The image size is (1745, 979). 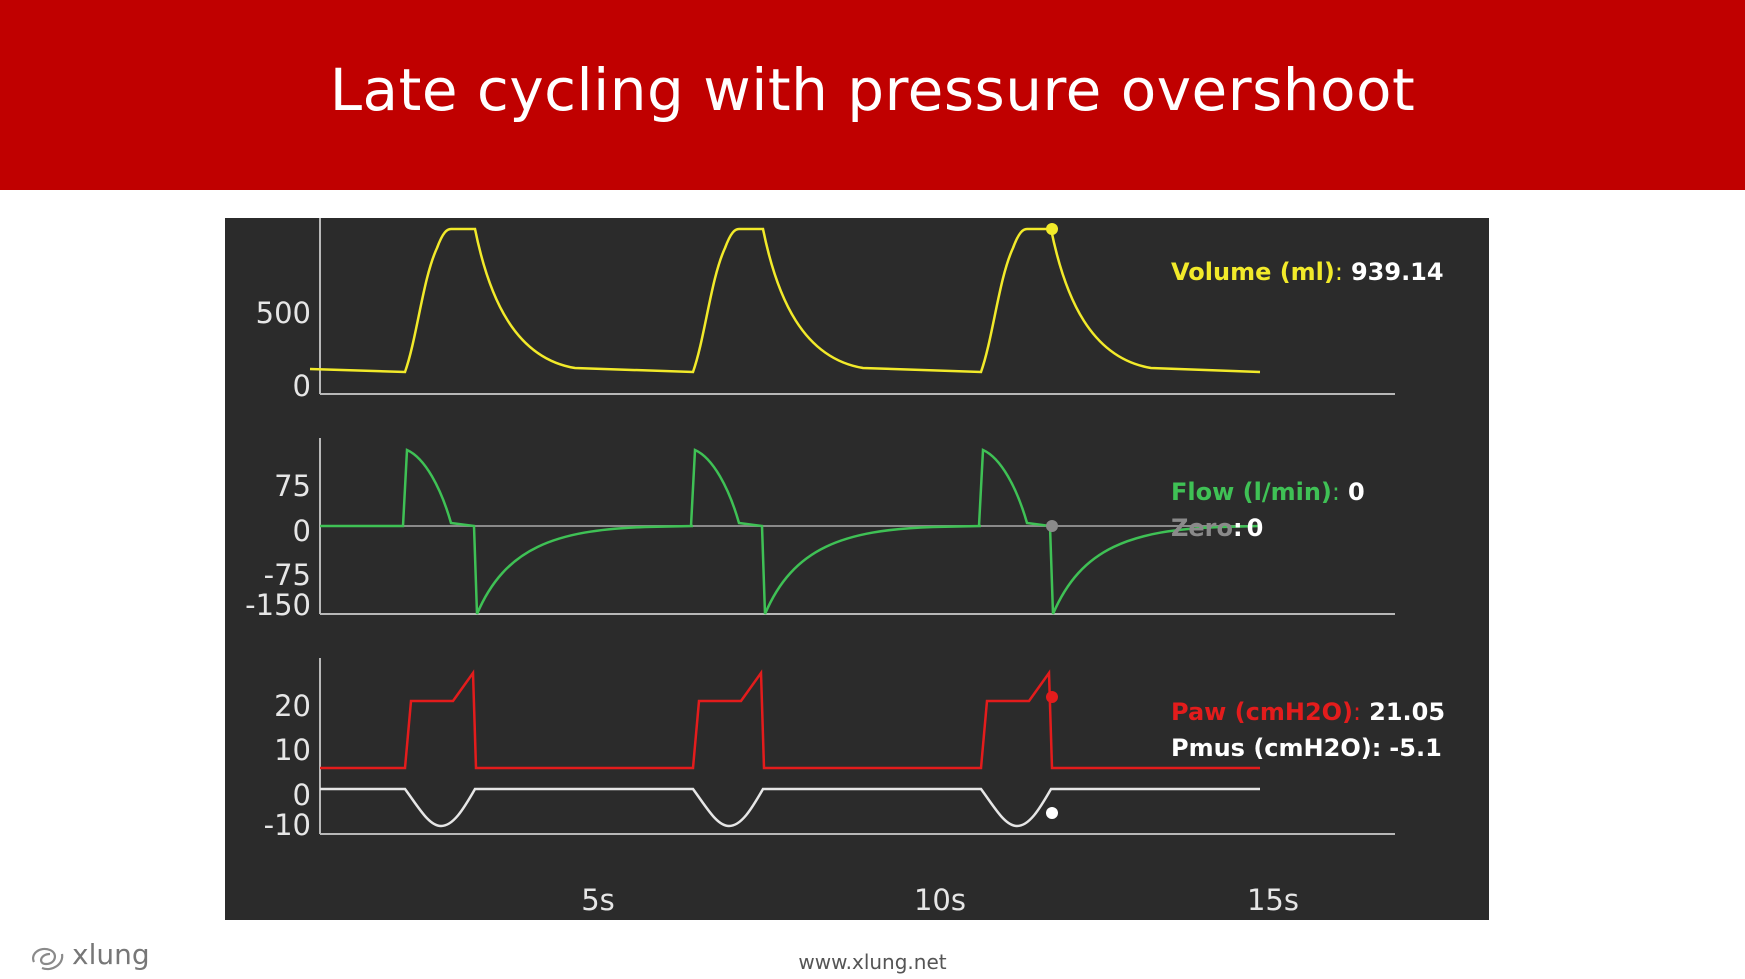 I want to click on volume-cursor-dot, so click(x=1052, y=229).